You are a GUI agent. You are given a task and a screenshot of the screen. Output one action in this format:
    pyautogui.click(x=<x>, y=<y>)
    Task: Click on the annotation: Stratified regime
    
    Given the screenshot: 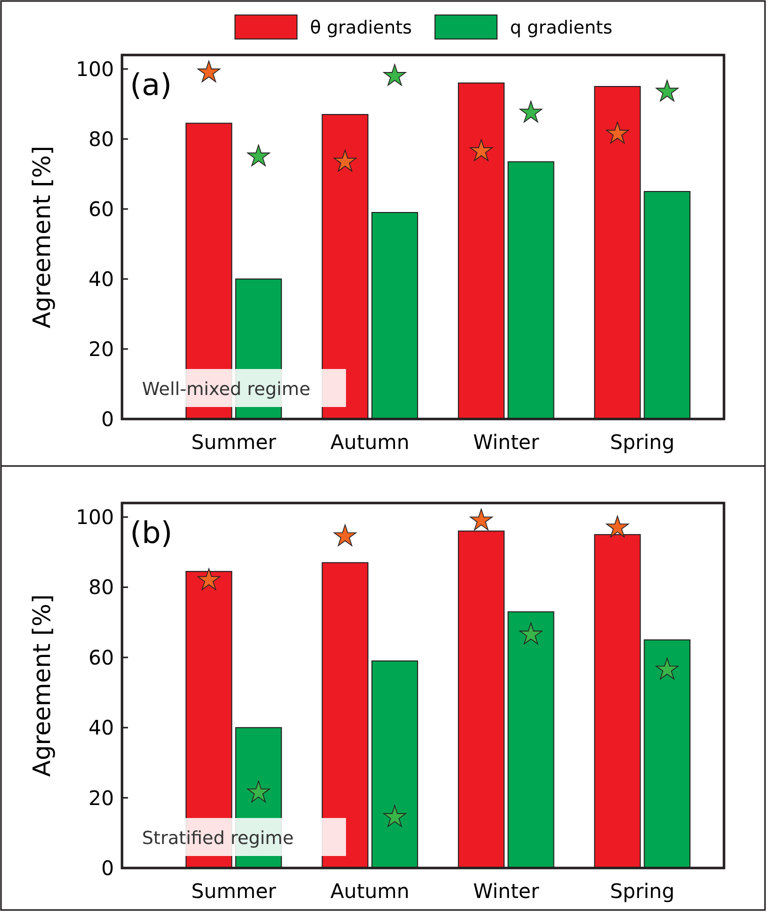 What is the action you would take?
    pyautogui.click(x=218, y=838)
    